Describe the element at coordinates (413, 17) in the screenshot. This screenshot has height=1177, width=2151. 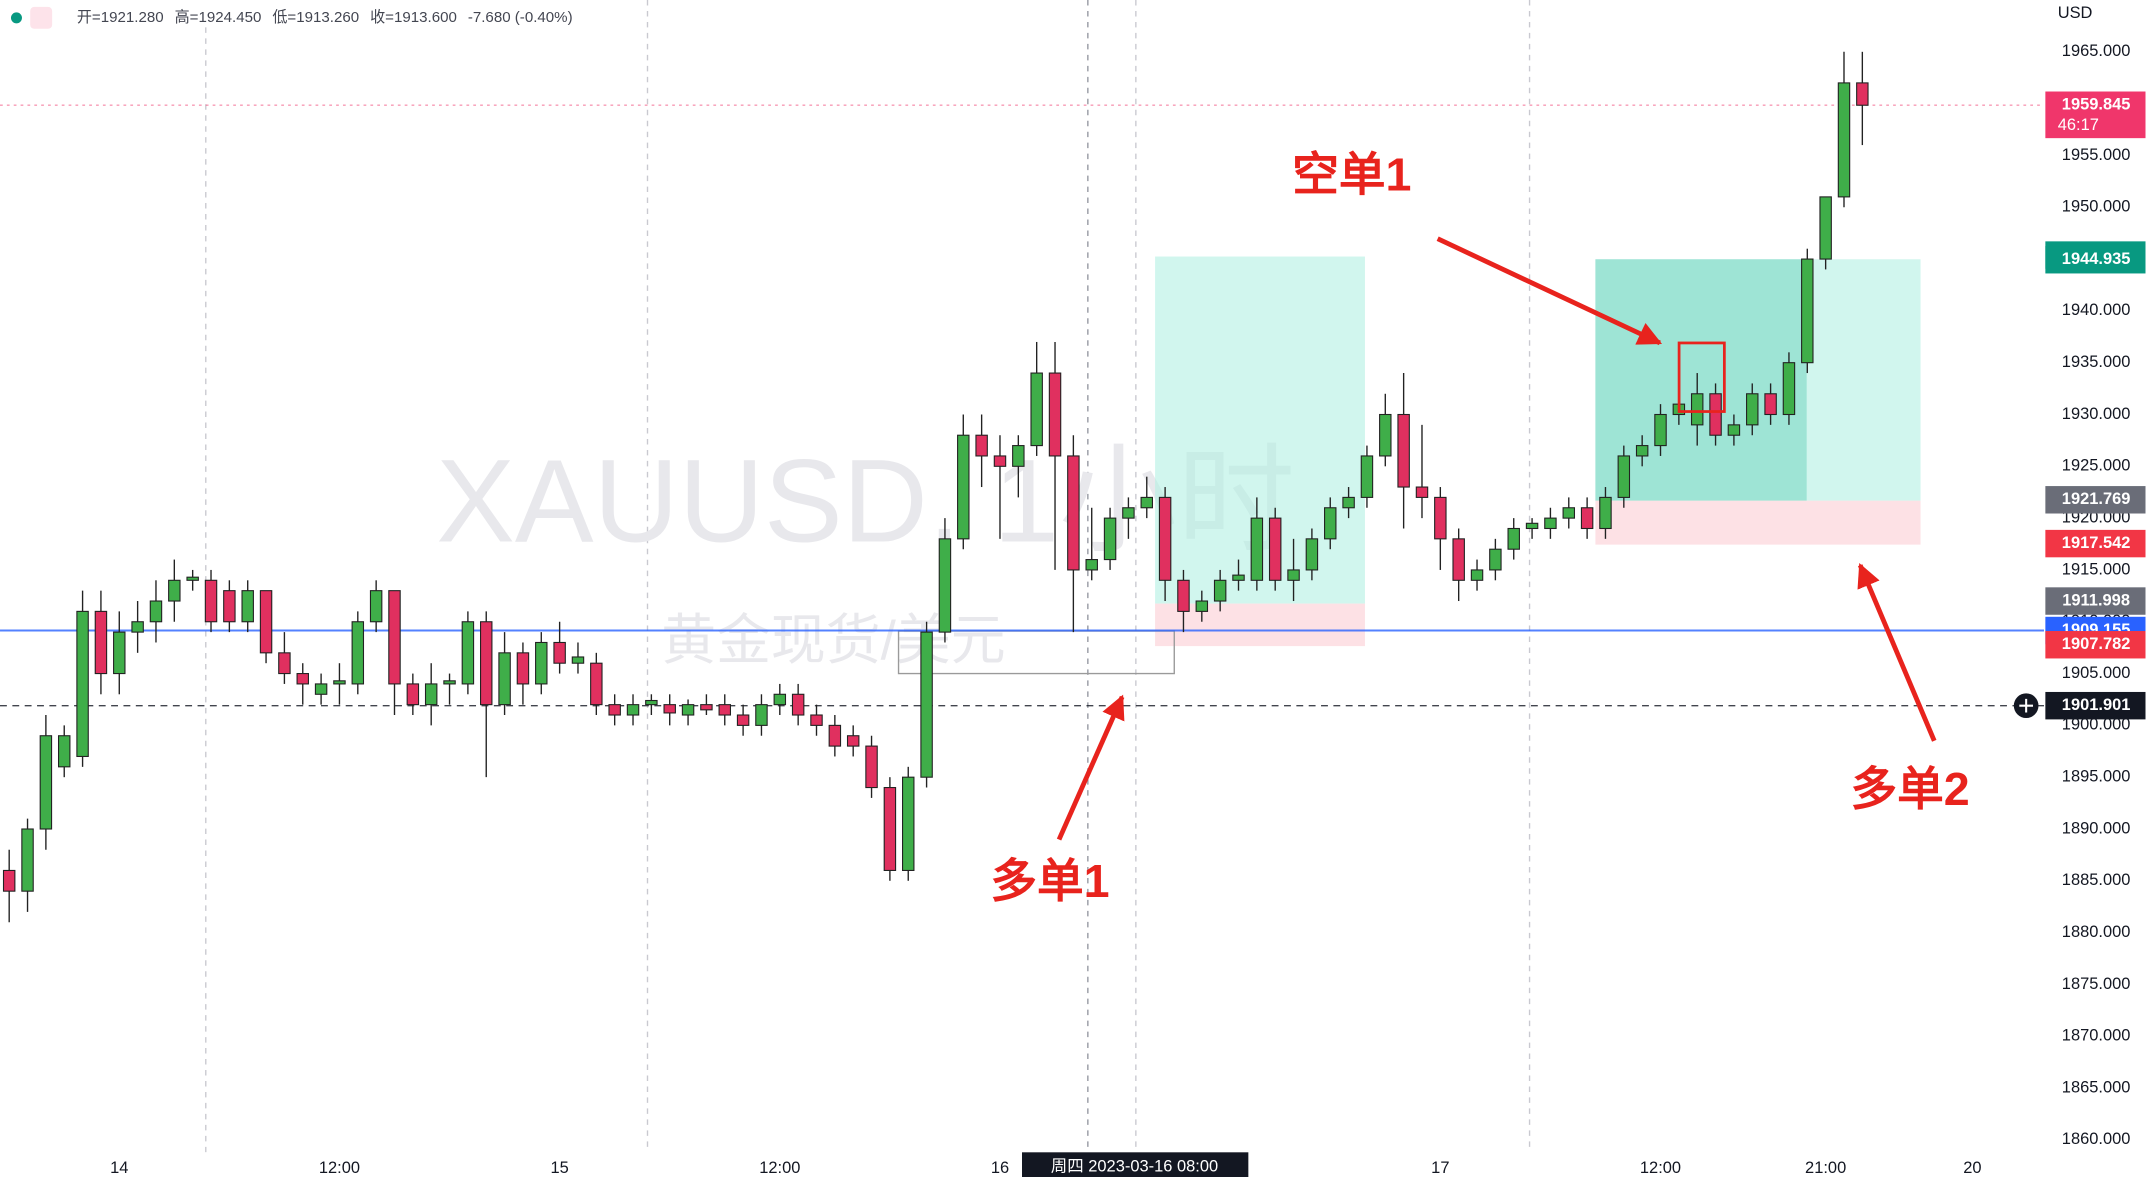
I see `header-item: 收=1913.600` at that location.